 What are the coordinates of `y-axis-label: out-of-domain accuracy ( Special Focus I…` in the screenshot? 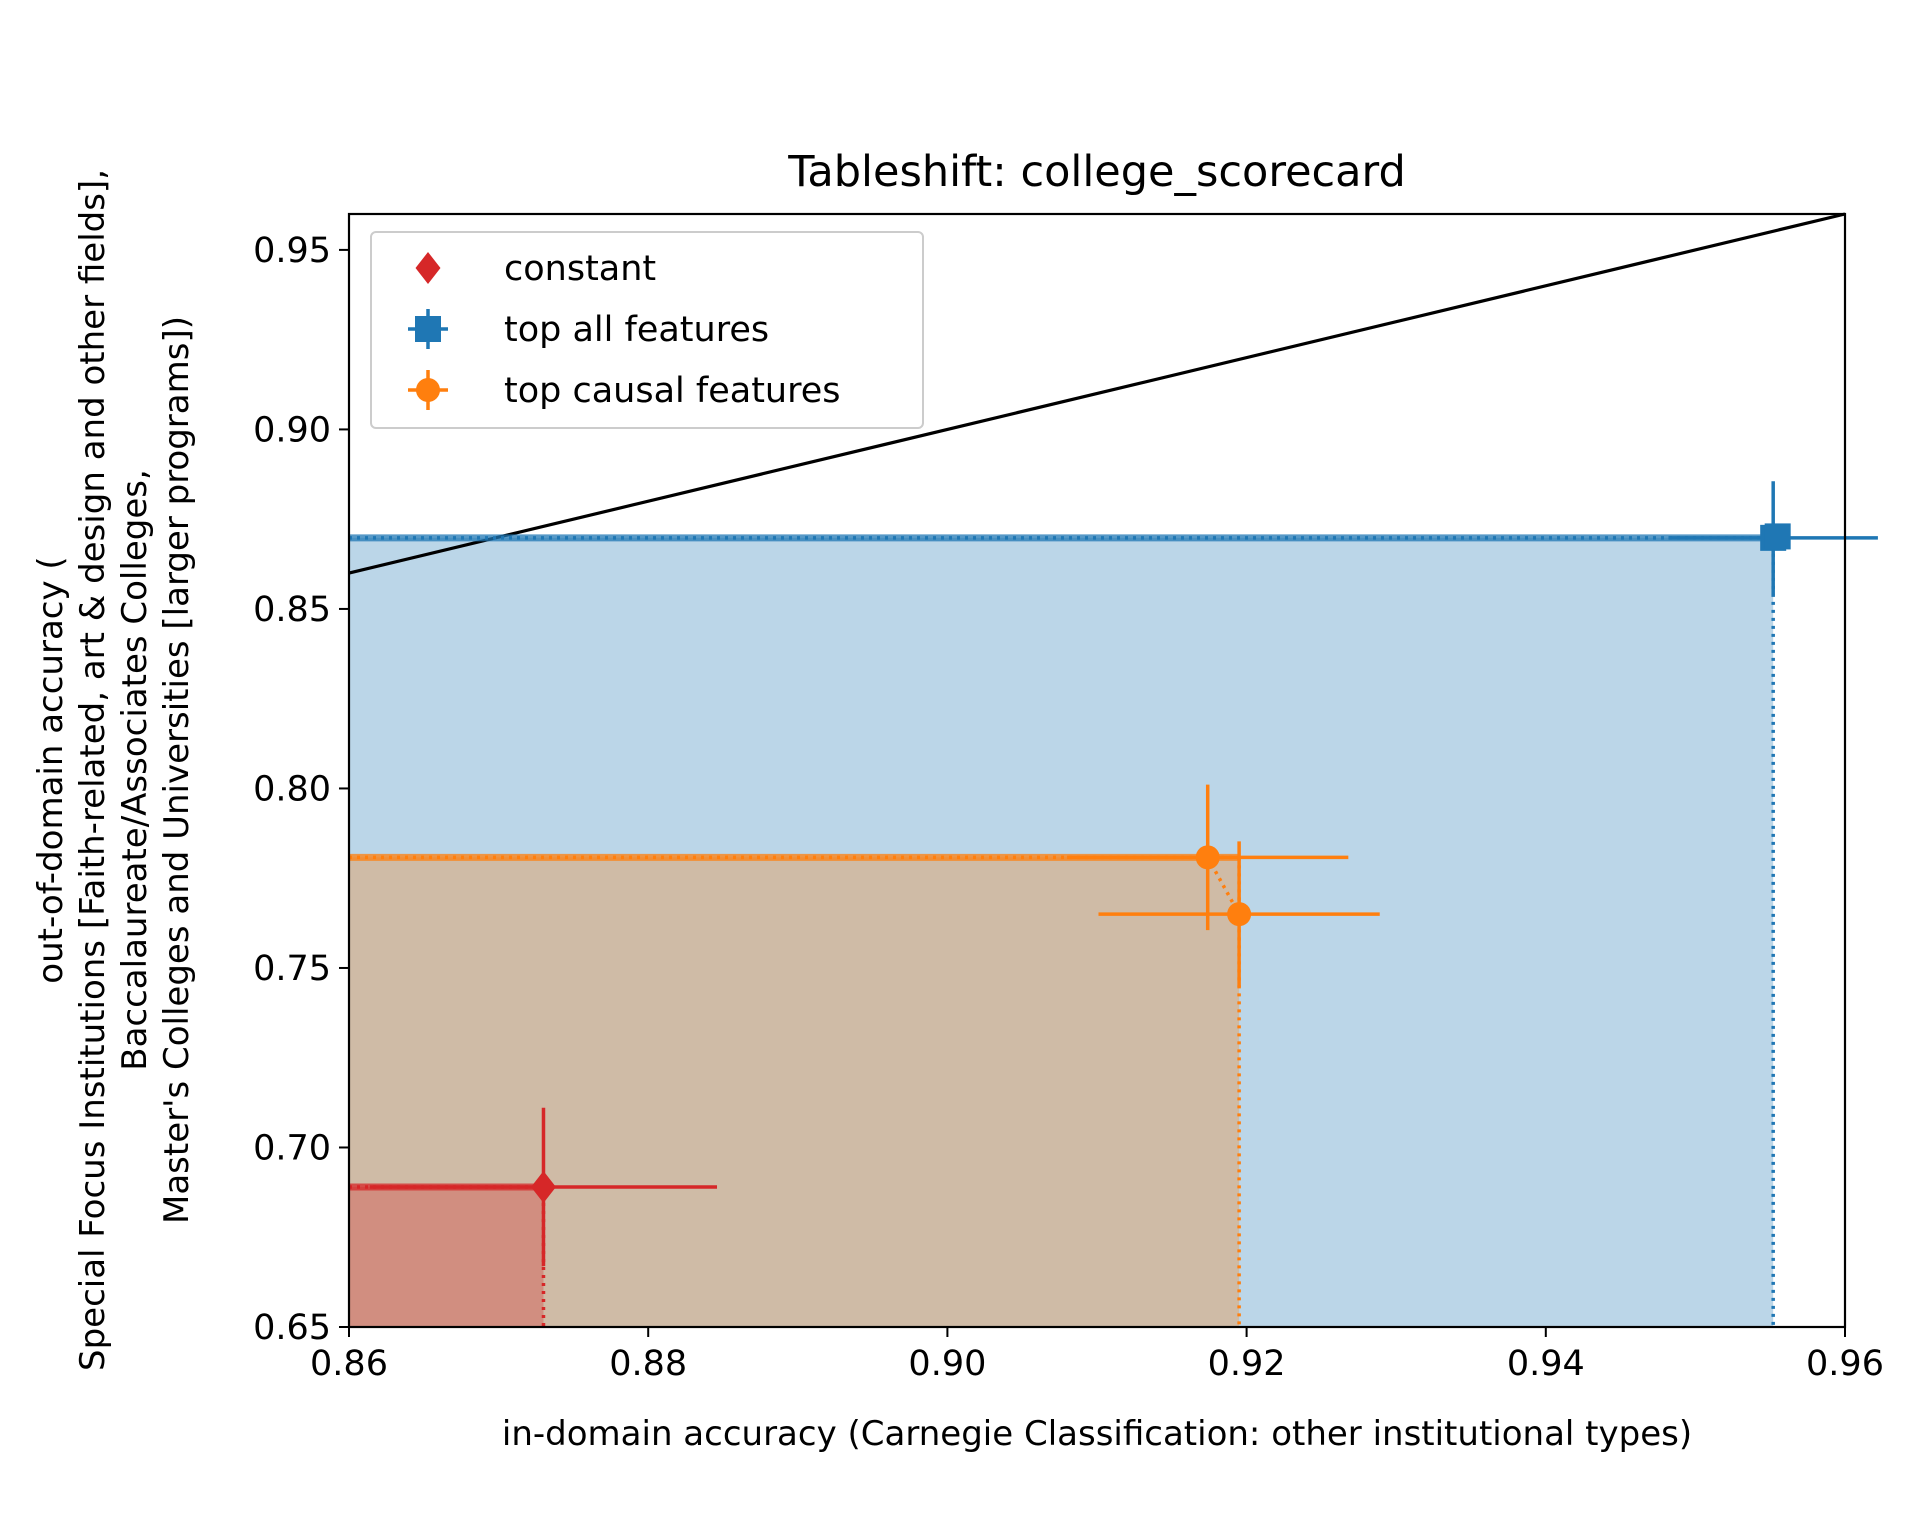 It's located at (114, 770).